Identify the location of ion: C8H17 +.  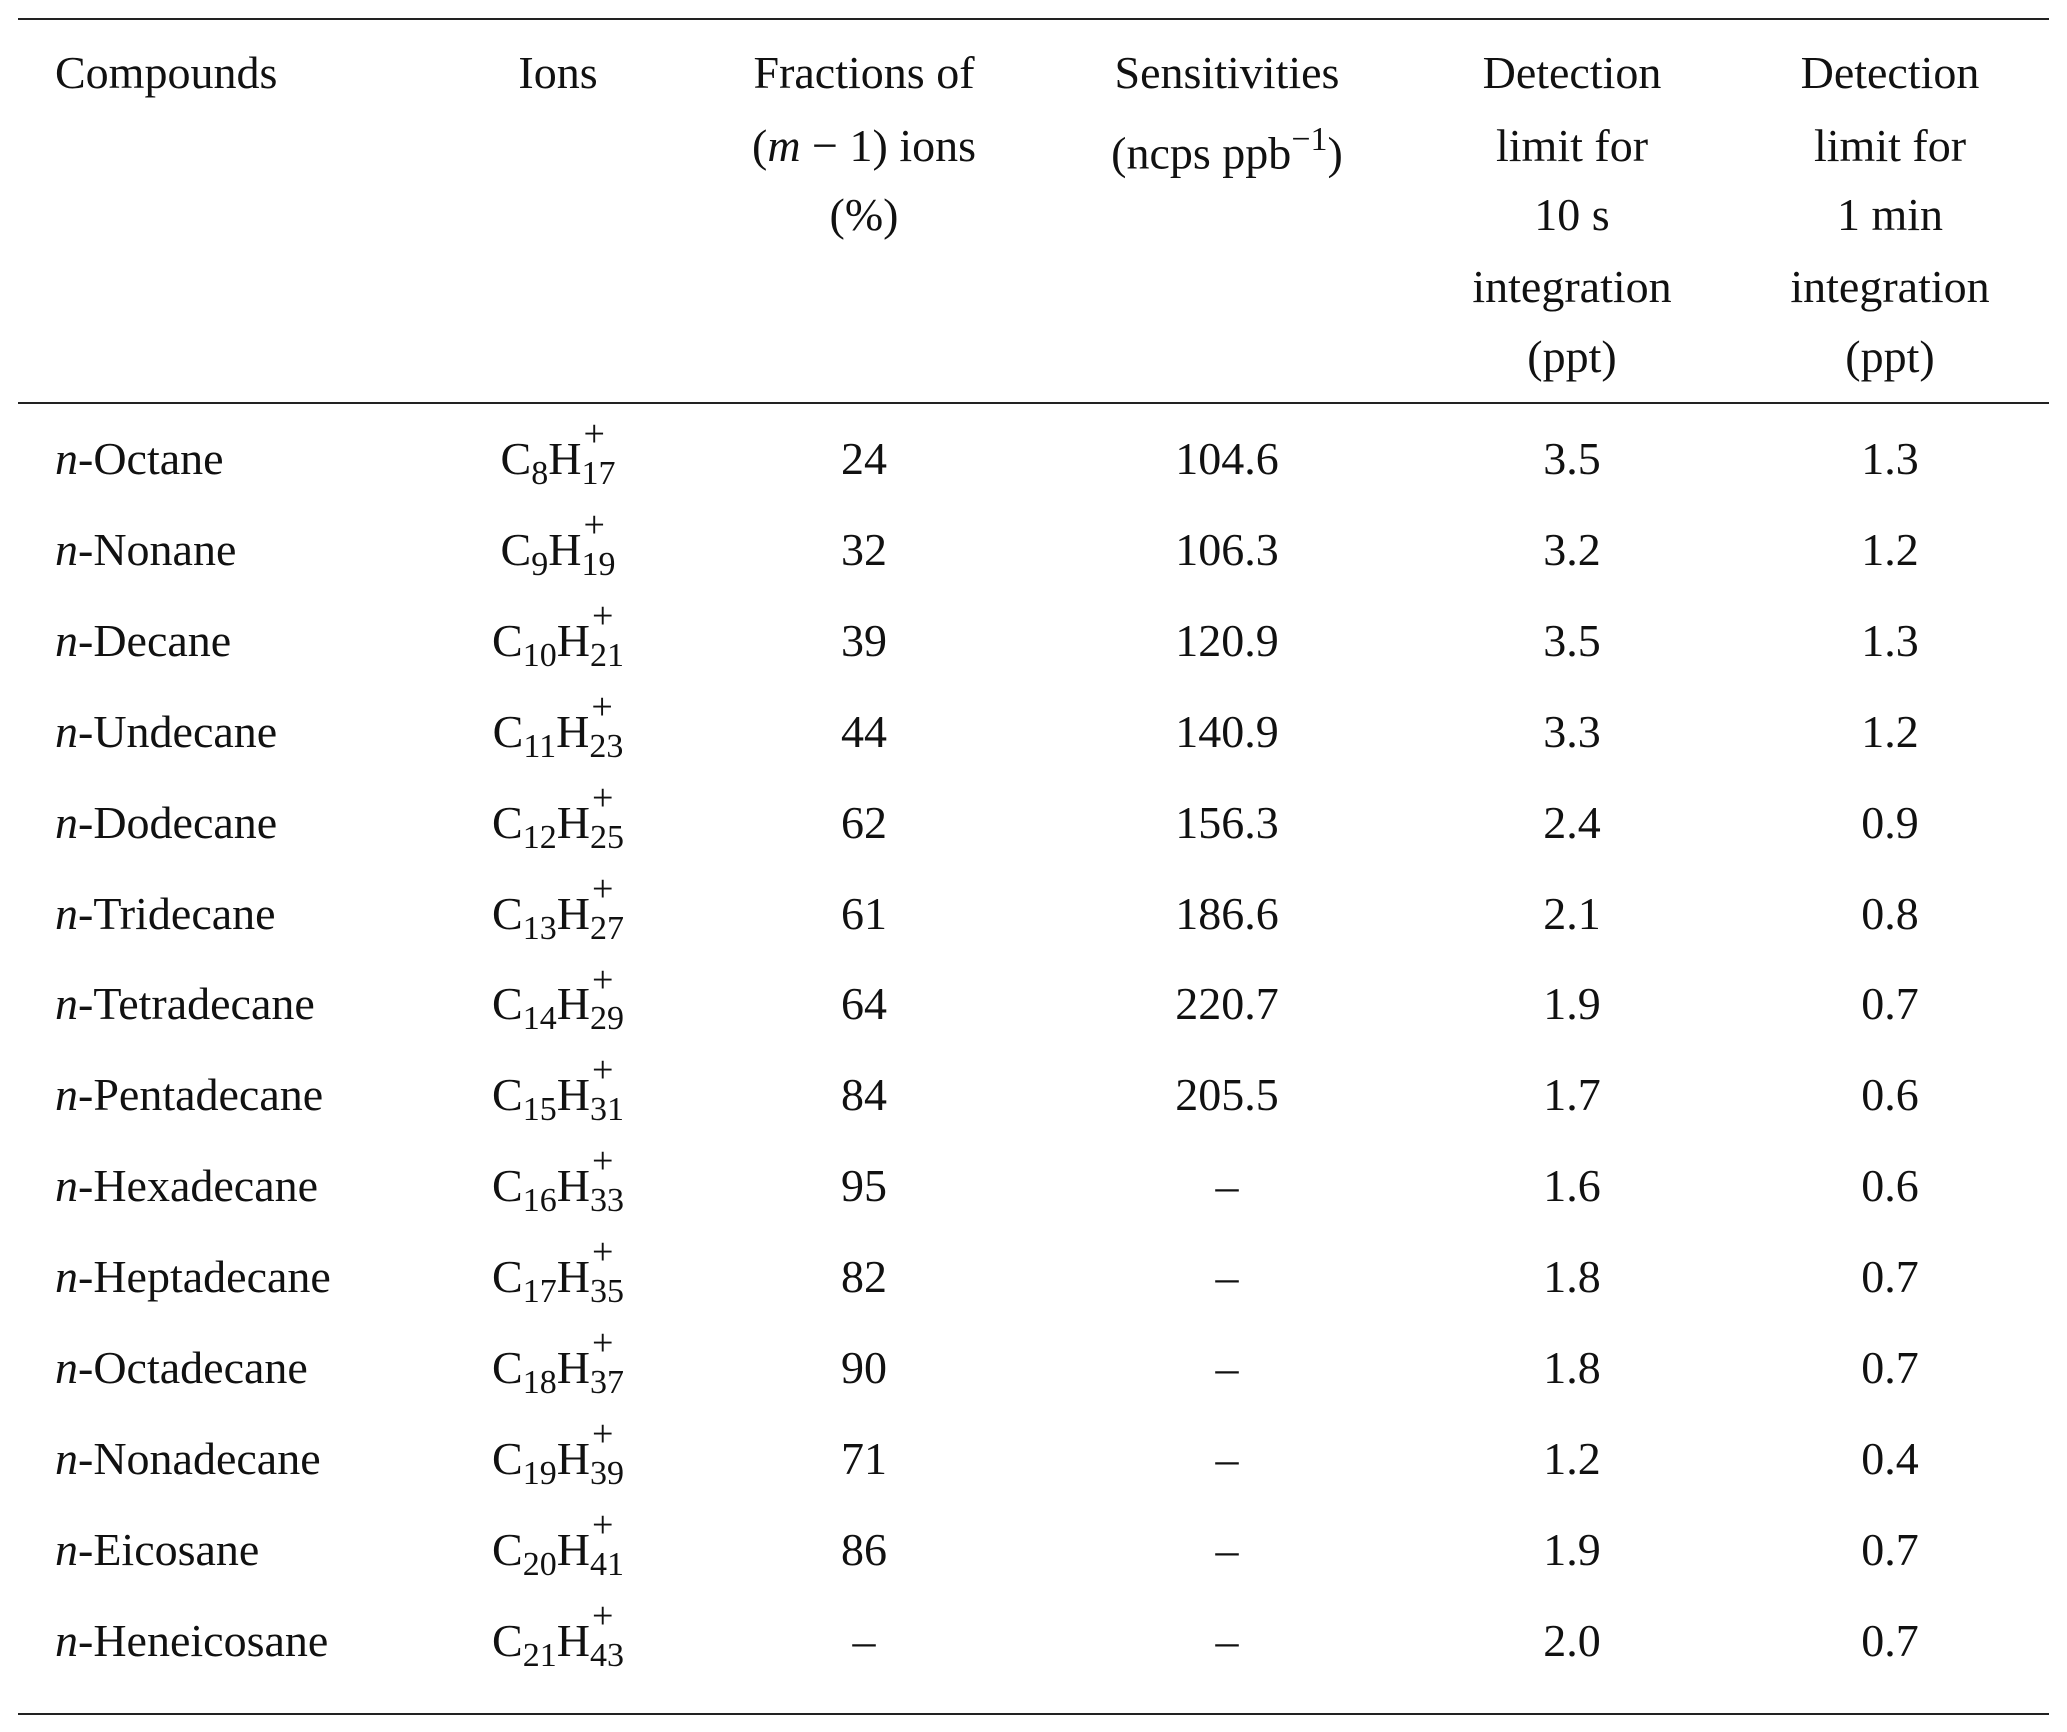
(558, 454).